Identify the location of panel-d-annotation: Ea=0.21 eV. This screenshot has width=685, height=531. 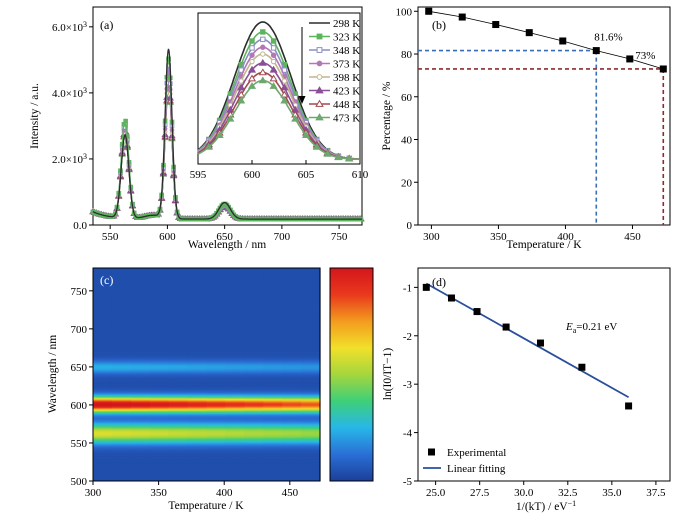
(591, 328).